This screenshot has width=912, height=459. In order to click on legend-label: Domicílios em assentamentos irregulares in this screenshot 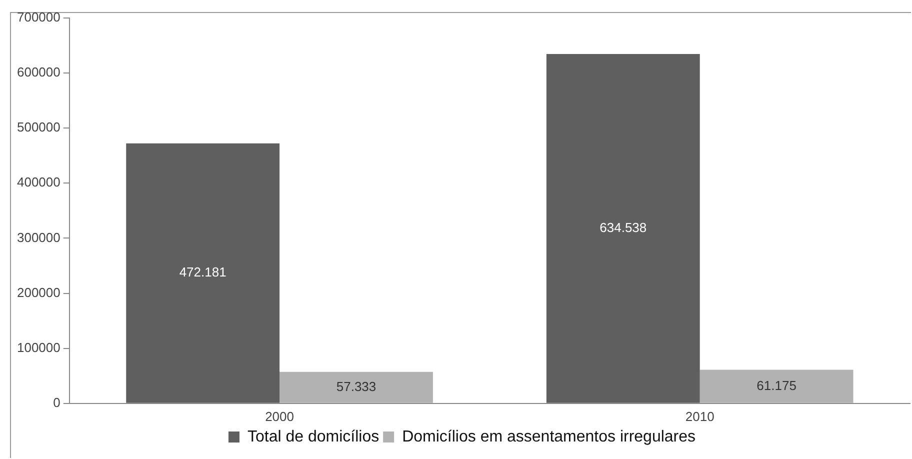, I will do `click(549, 437)`.